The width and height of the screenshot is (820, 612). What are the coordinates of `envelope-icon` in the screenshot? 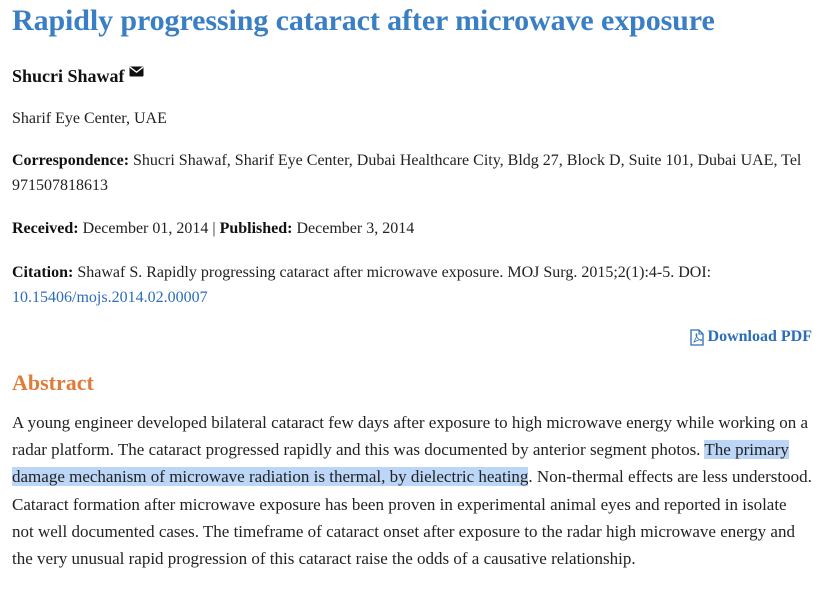 It's located at (136, 71).